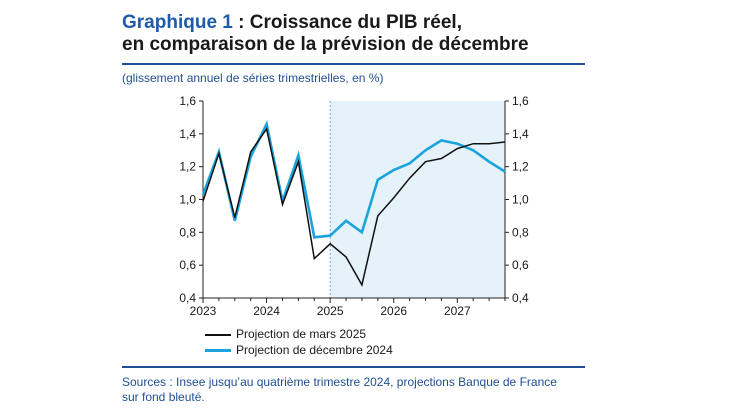  I want to click on y-tick-label-left: 1,2, so click(187, 167).